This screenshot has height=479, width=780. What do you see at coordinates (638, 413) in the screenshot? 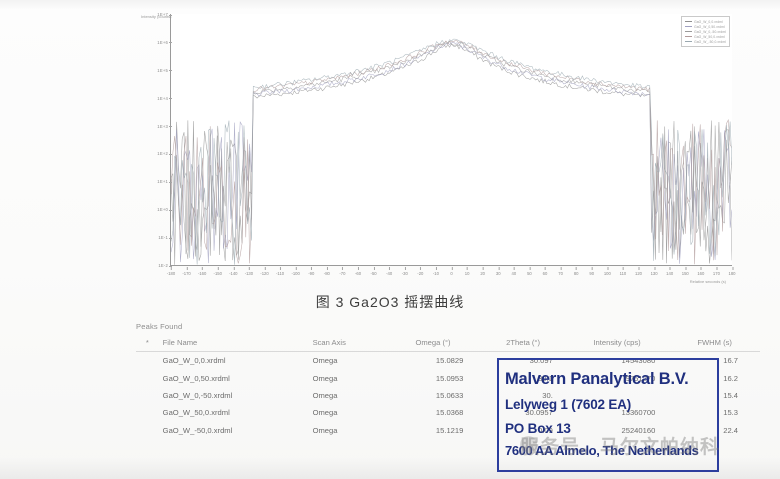
I see `cell-intensity: 13360700` at bounding box center [638, 413].